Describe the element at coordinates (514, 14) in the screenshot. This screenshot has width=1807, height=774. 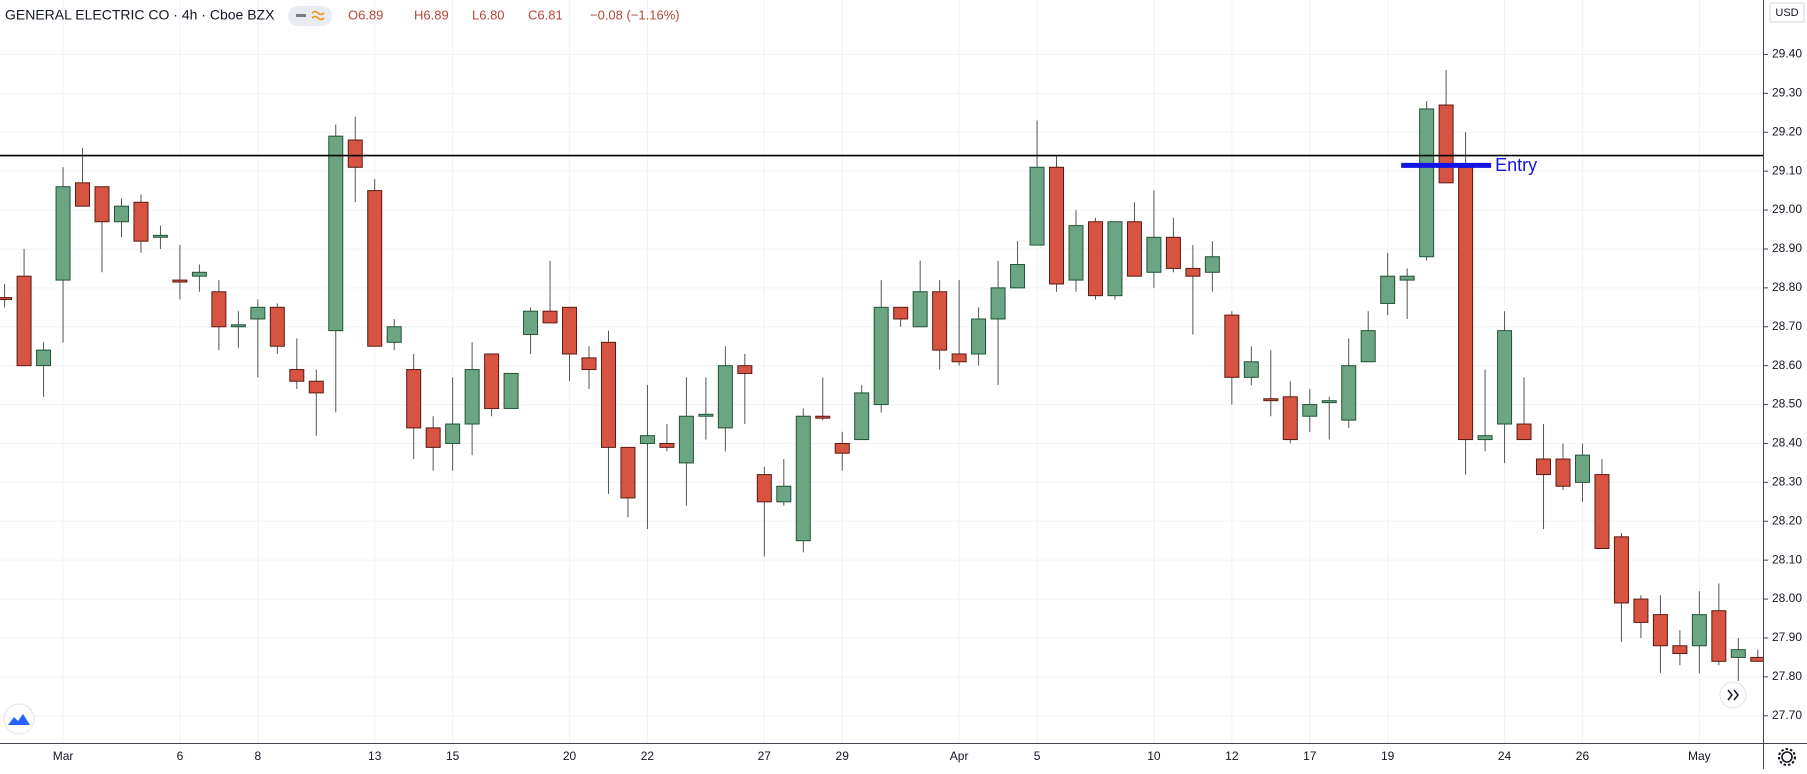
I see `legend-values: O6.89 H6.89 L6.80 C6.81 −0.08 (−1.16%)` at that location.